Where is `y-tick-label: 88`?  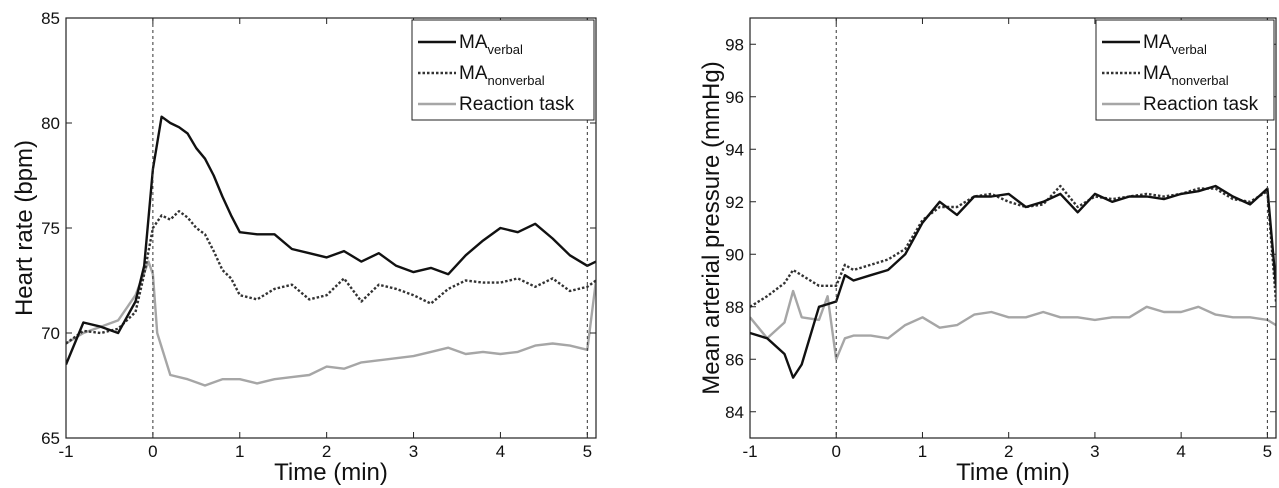 y-tick-label: 88 is located at coordinates (734, 307).